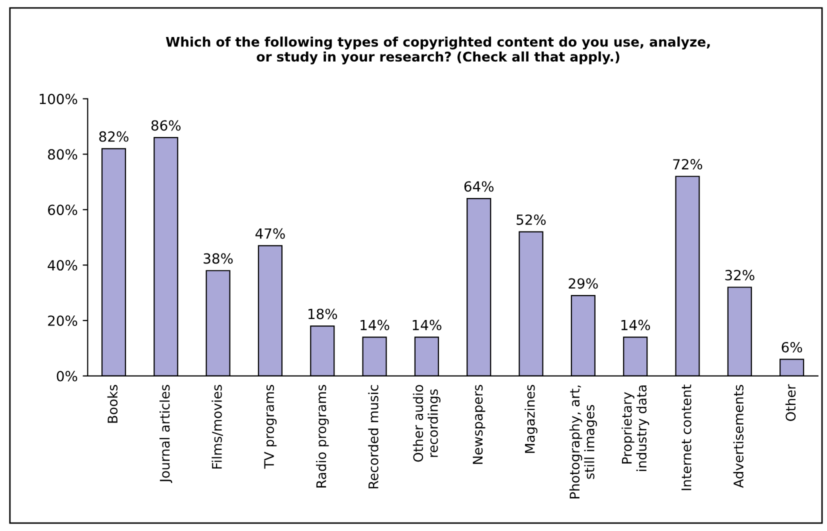  What do you see at coordinates (438, 50) in the screenshot?
I see `chart-title: Which of the following types of copyrighted content do you use, analyze, or study in your research? (Check all that apply.)` at bounding box center [438, 50].